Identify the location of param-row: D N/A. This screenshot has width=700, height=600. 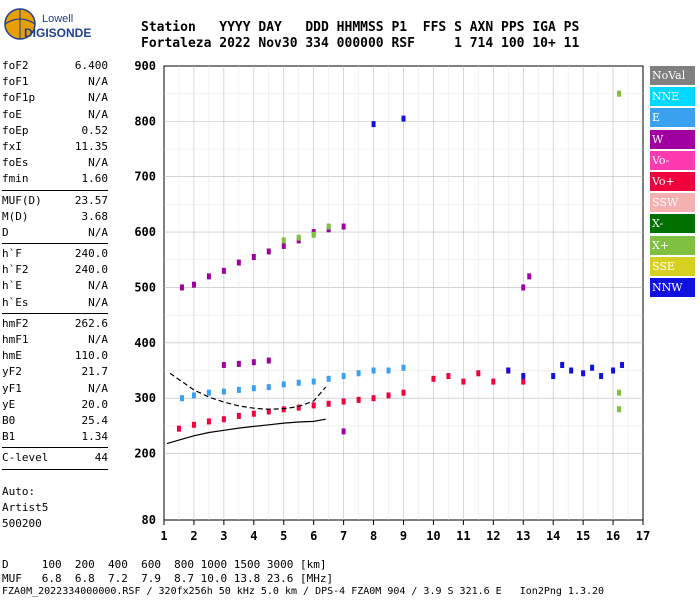
(55, 233).